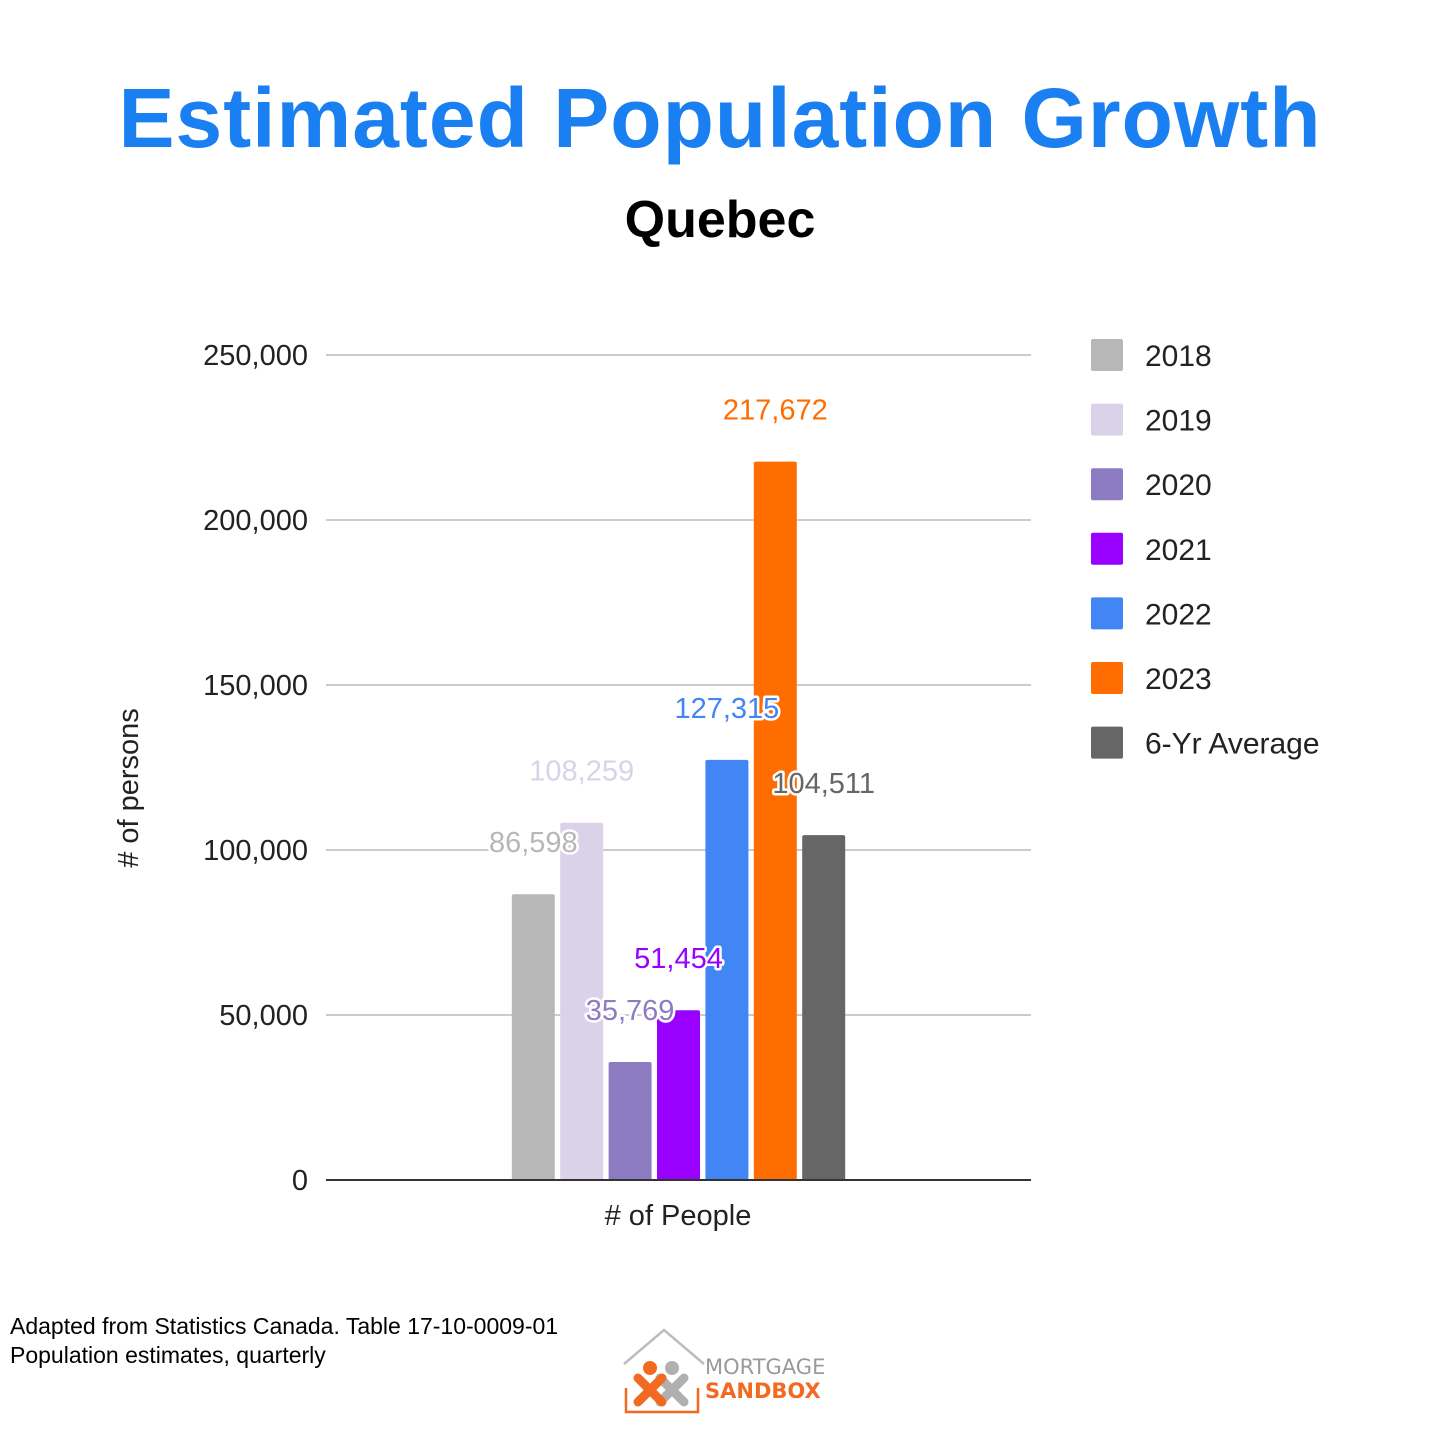 The width and height of the screenshot is (1440, 1440). What do you see at coordinates (255, 768) in the screenshot?
I see `y-axis-ticks: 0 50,000 100,000 150,000 200,000 250,000` at bounding box center [255, 768].